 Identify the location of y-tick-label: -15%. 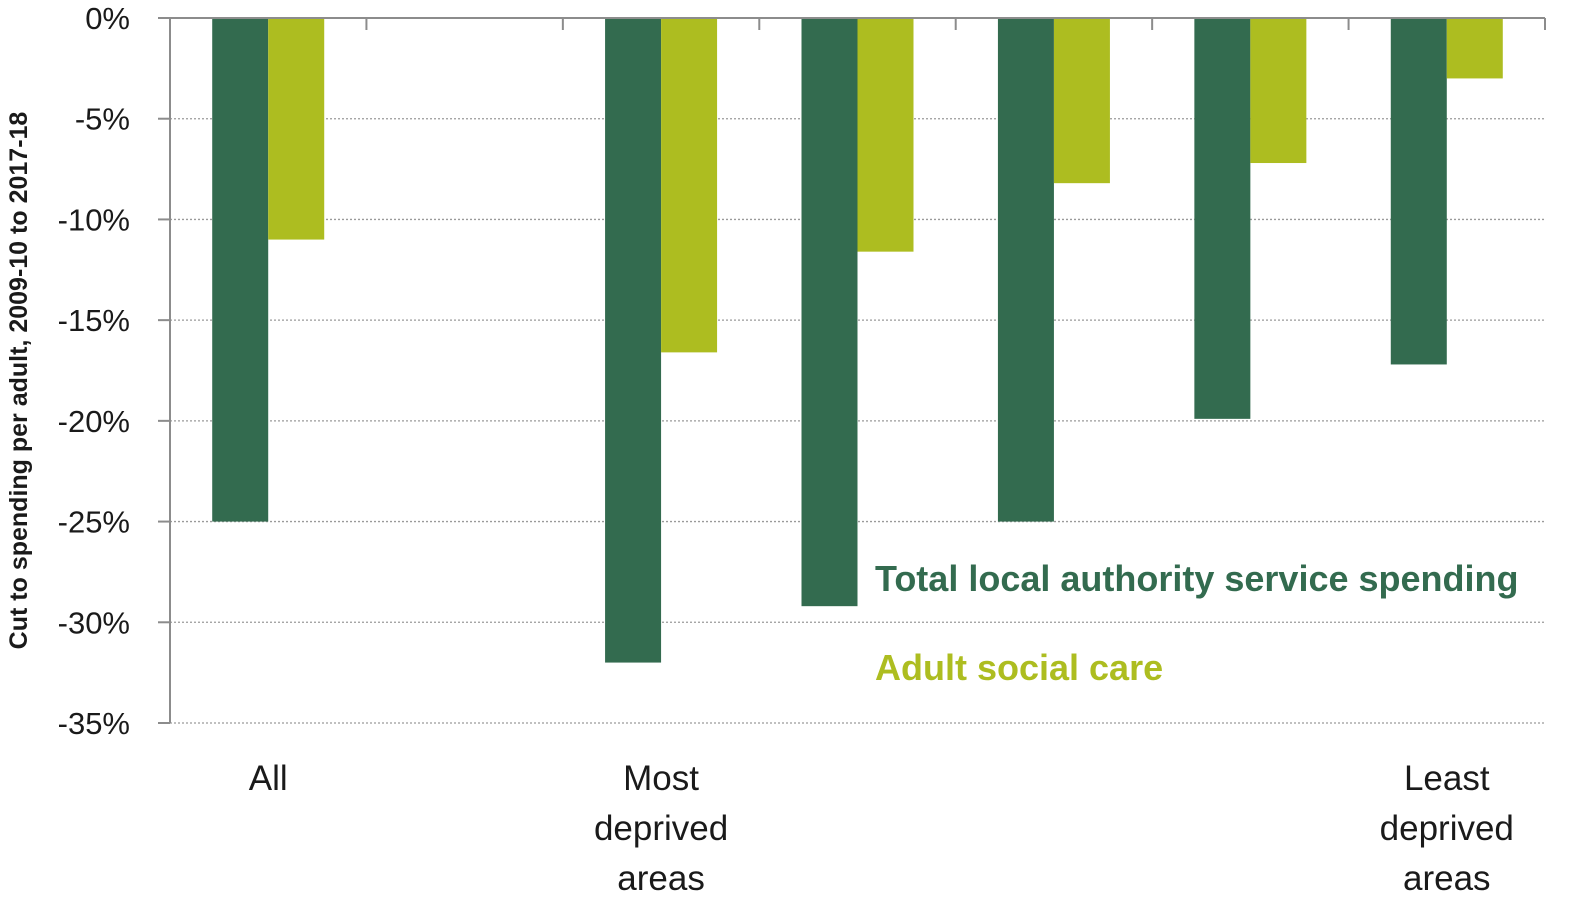
(94, 320).